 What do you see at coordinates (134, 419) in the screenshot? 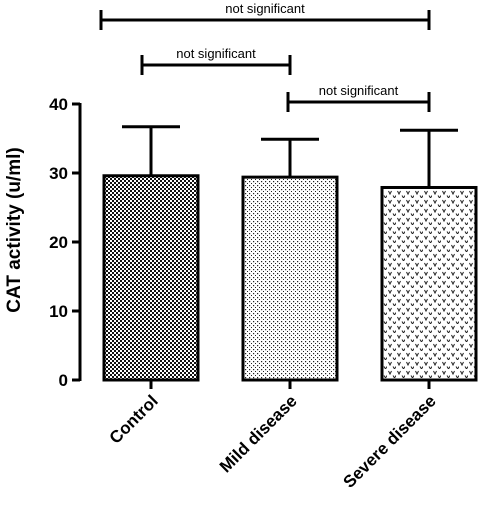
I see `x-tick-label: Control` at bounding box center [134, 419].